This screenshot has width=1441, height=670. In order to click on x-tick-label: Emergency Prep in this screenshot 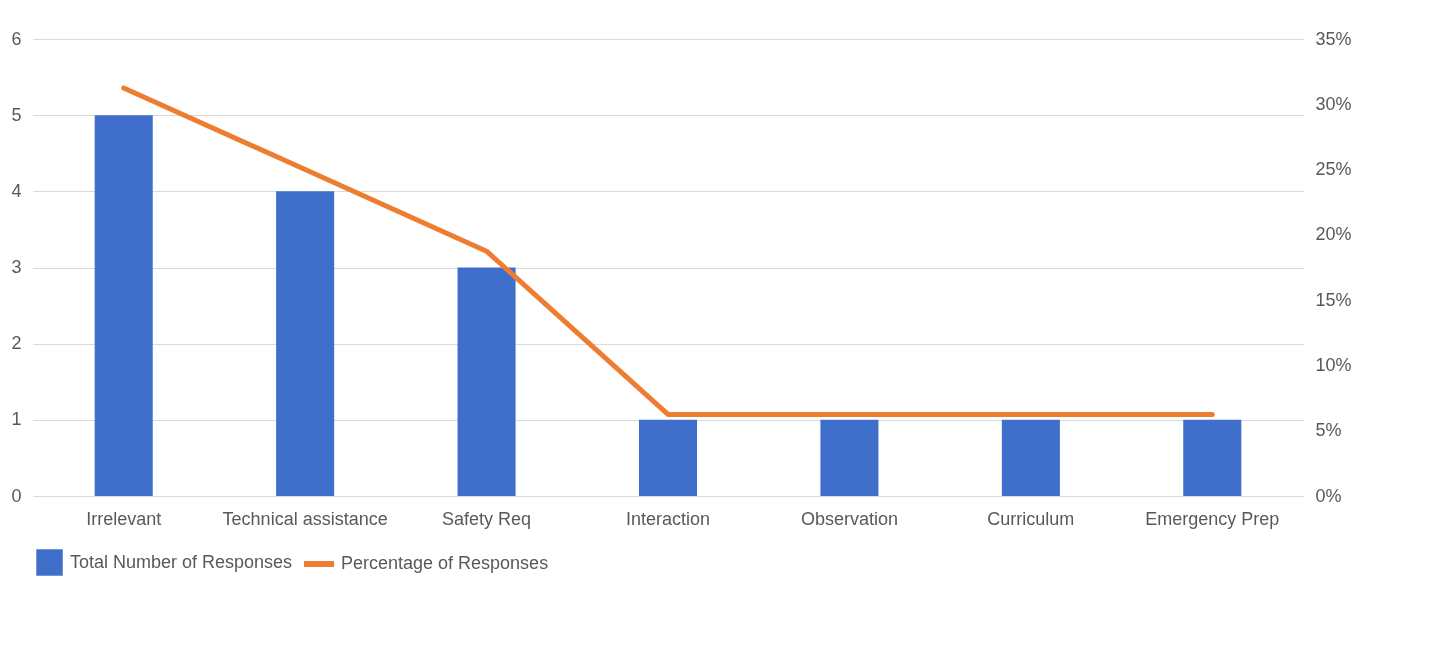, I will do `click(1212, 518)`.